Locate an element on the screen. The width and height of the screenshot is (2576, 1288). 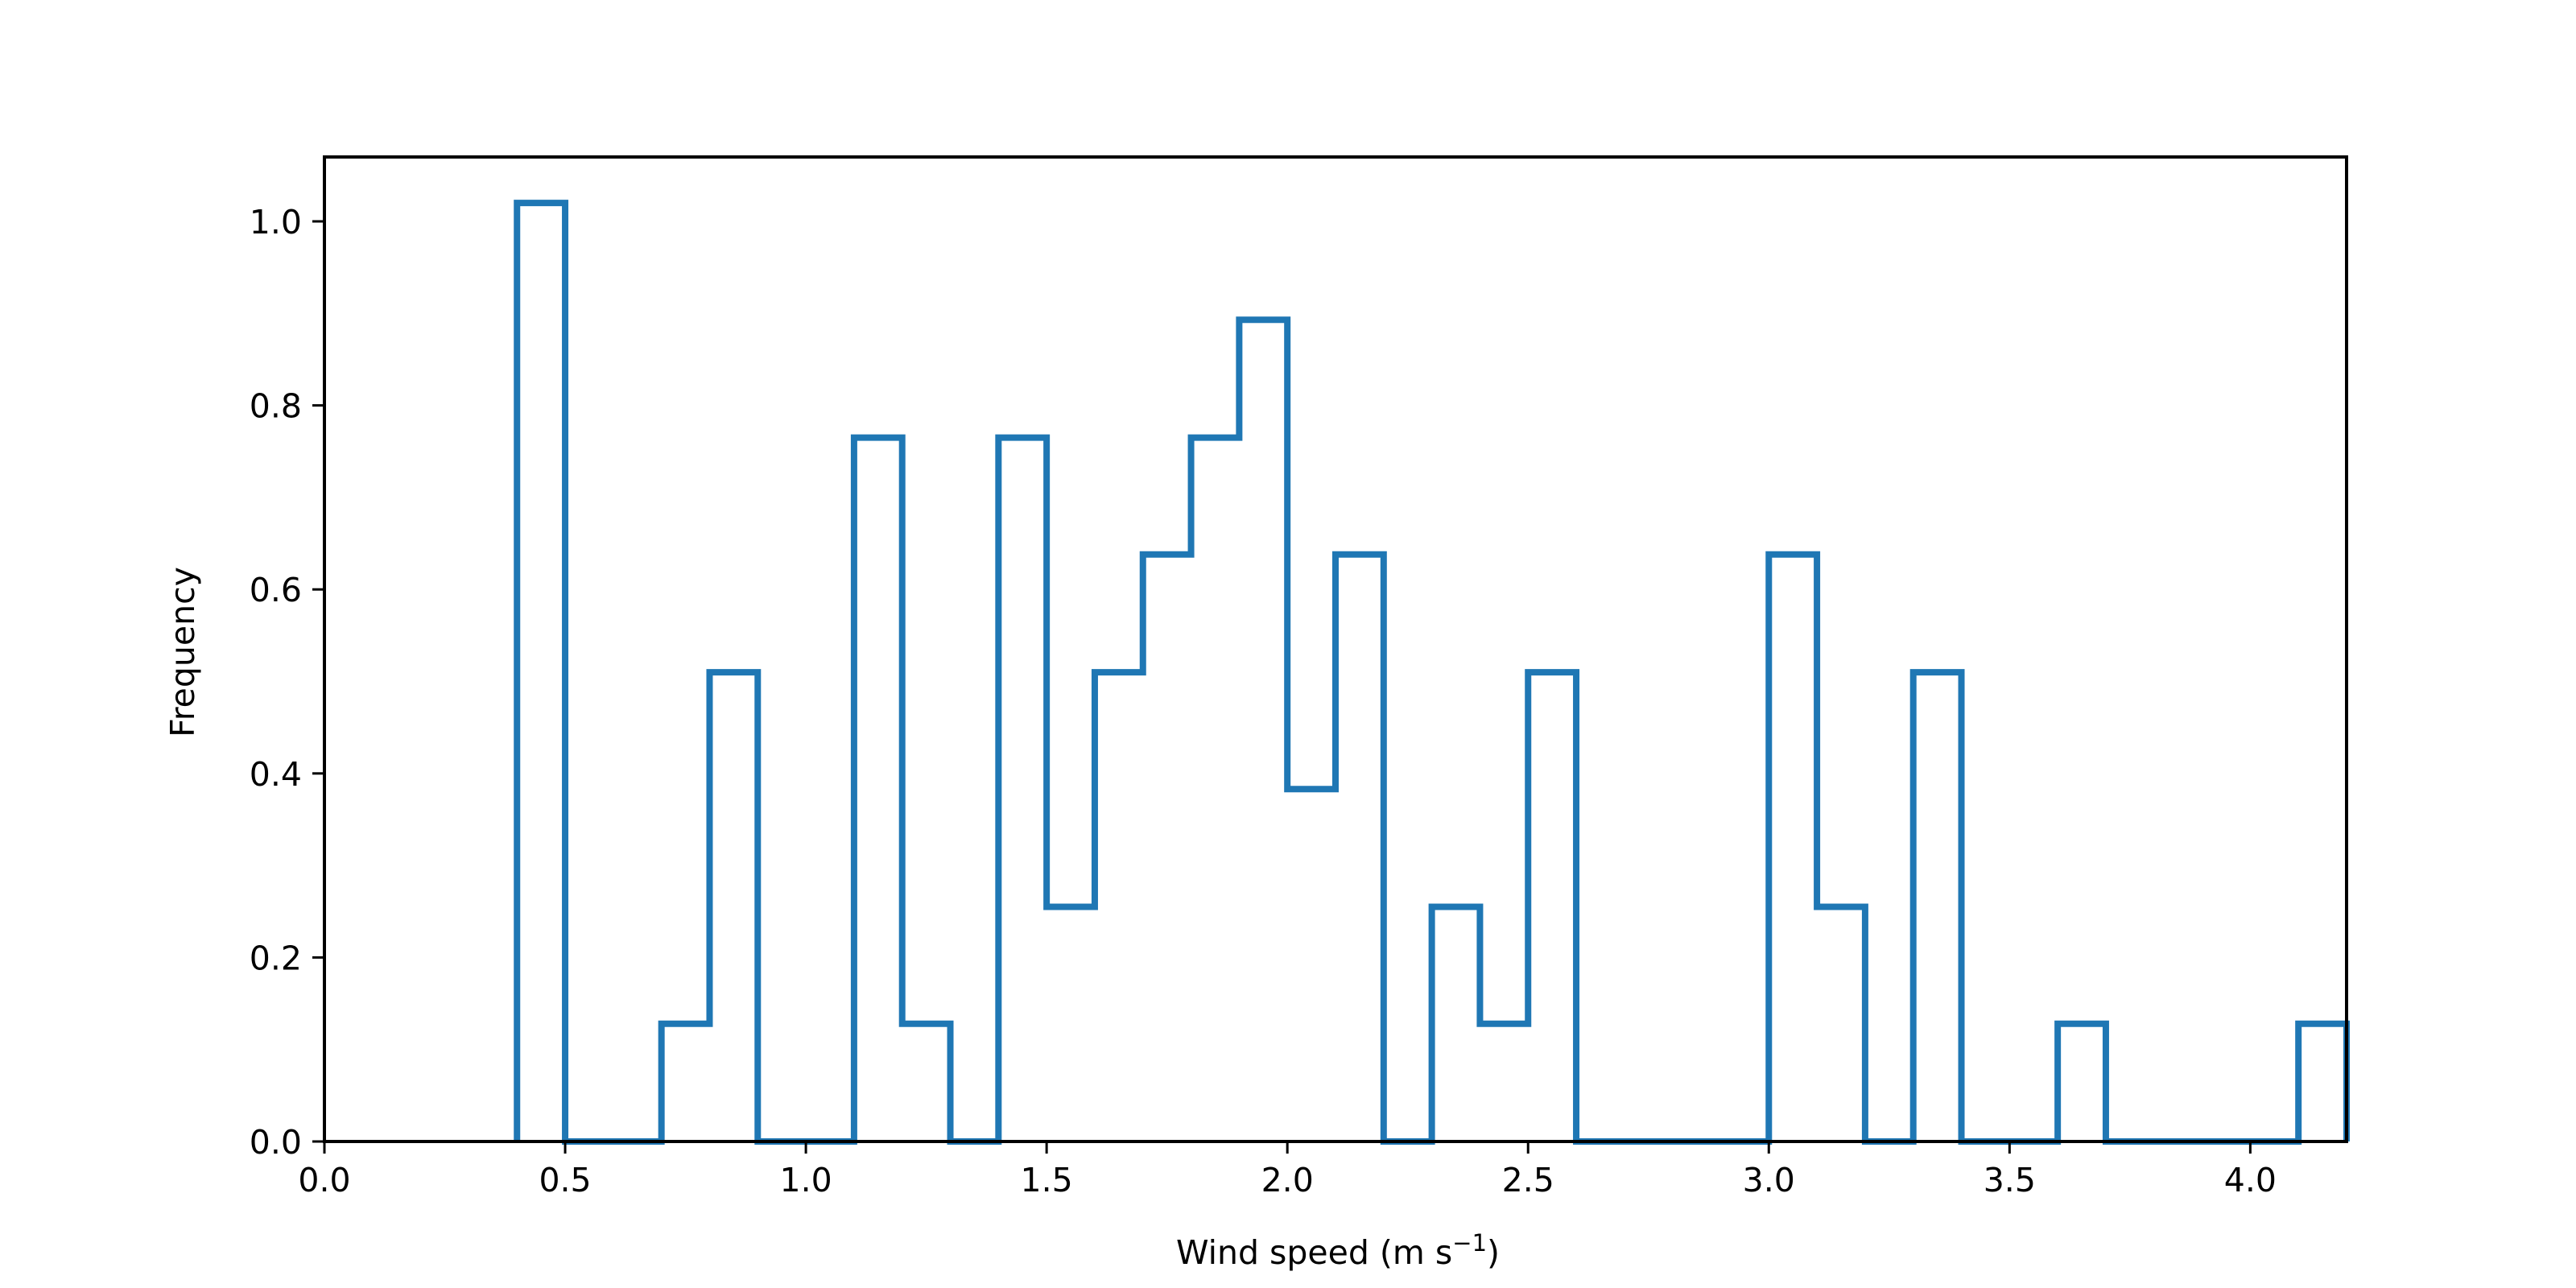
y-tick-label: 0.8 is located at coordinates (276, 406).